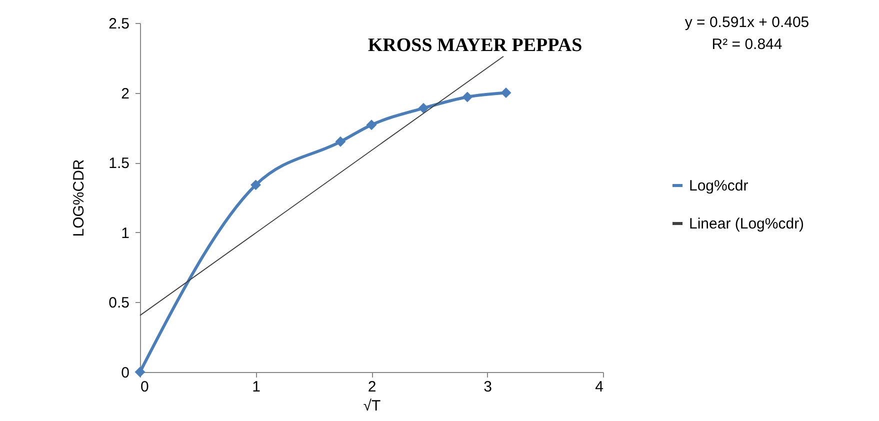 The image size is (879, 421). I want to click on x-tick-label: 4, so click(599, 387).